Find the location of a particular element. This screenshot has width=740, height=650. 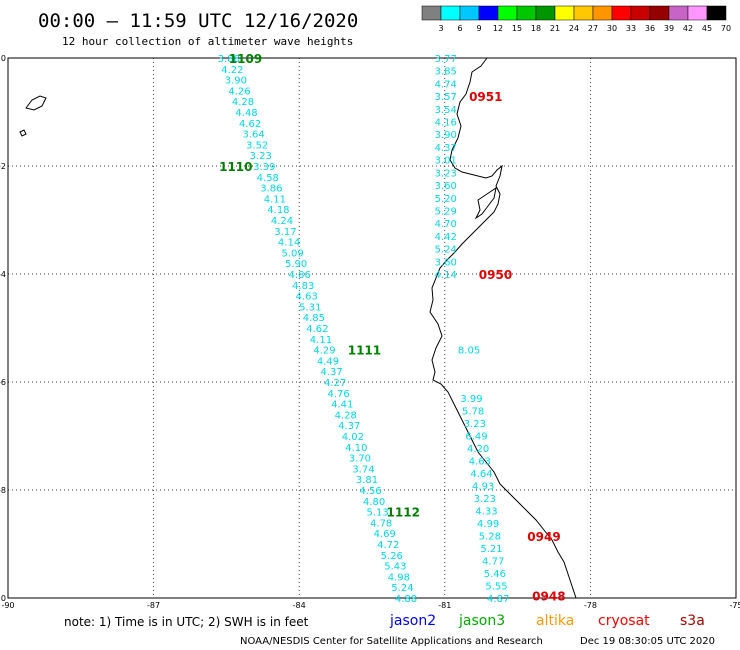

color-scale-label: 15 is located at coordinates (517, 28).